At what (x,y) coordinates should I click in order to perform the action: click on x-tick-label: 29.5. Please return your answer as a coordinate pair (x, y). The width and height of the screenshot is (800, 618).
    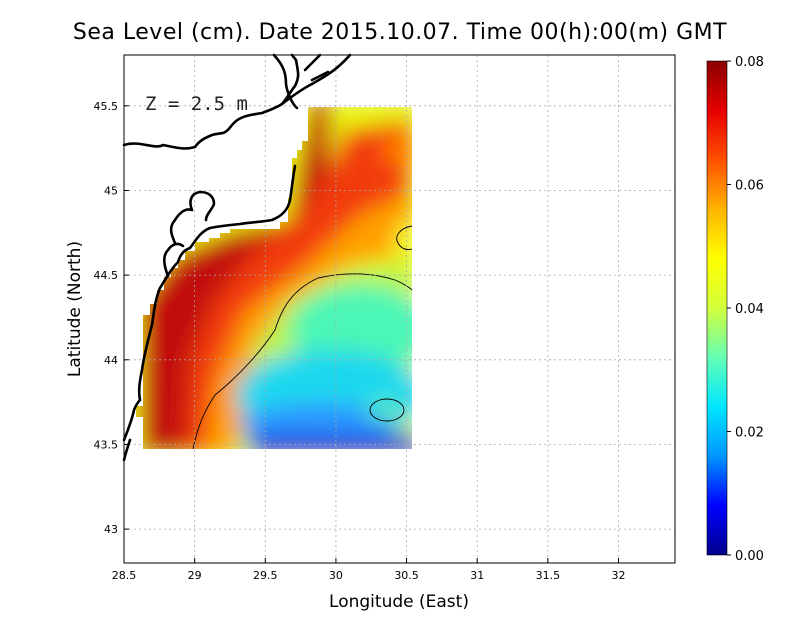
    Looking at the image, I should click on (265, 575).